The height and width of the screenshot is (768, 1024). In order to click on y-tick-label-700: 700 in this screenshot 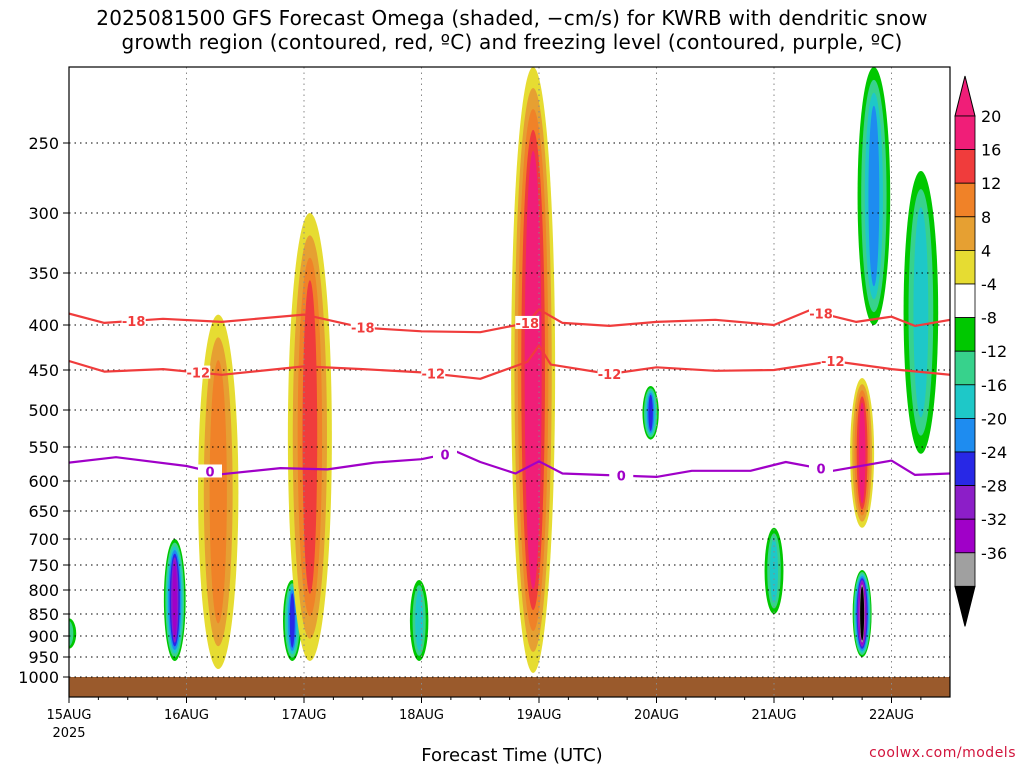, I will do `click(43, 539)`.